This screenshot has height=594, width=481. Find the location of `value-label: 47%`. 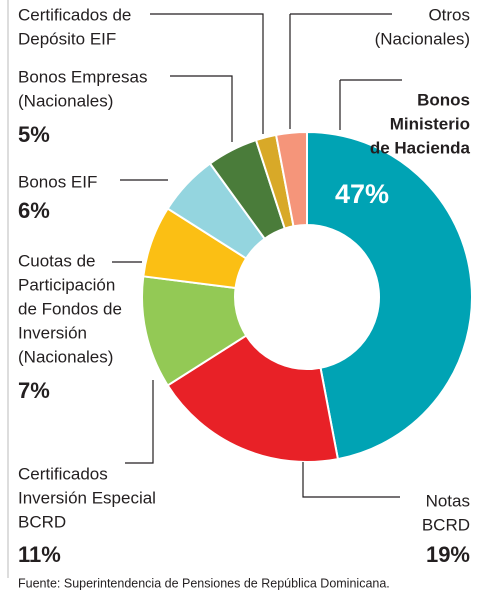

value-label: 47% is located at coordinates (362, 194).